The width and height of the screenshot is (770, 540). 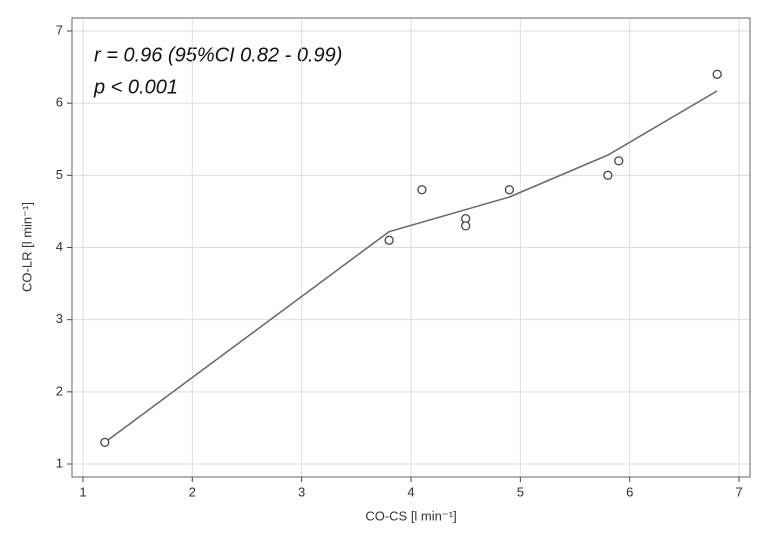 I want to click on annotation: r = 0.96 (95%CI 0.82 - 0.99), so click(x=218, y=55).